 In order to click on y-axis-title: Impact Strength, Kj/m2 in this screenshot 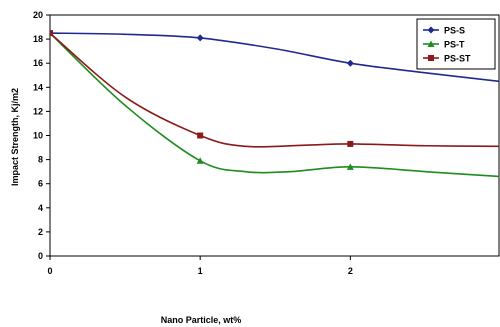, I will do `click(15, 137)`.